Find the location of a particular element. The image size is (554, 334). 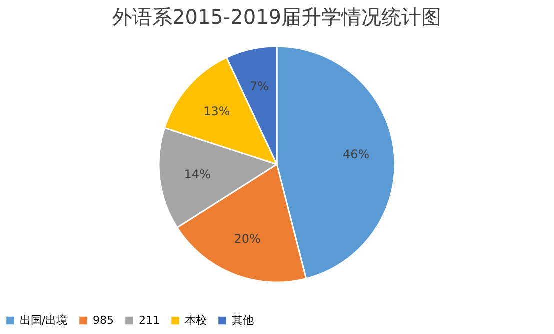

data-label: 13% is located at coordinates (217, 111).